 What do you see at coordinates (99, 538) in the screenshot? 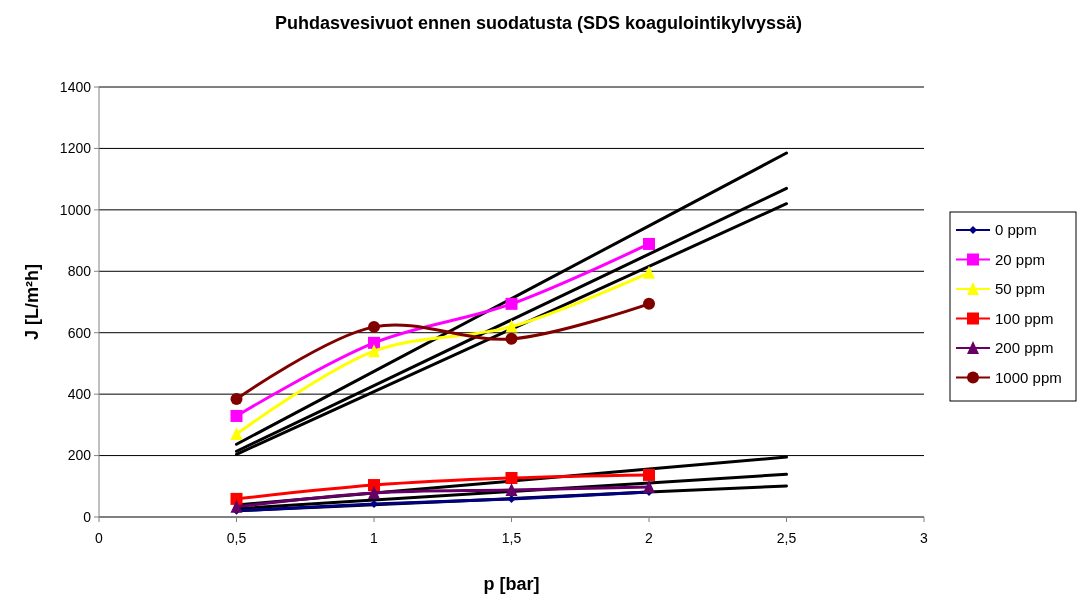
I see `x-tick-label: 0` at bounding box center [99, 538].